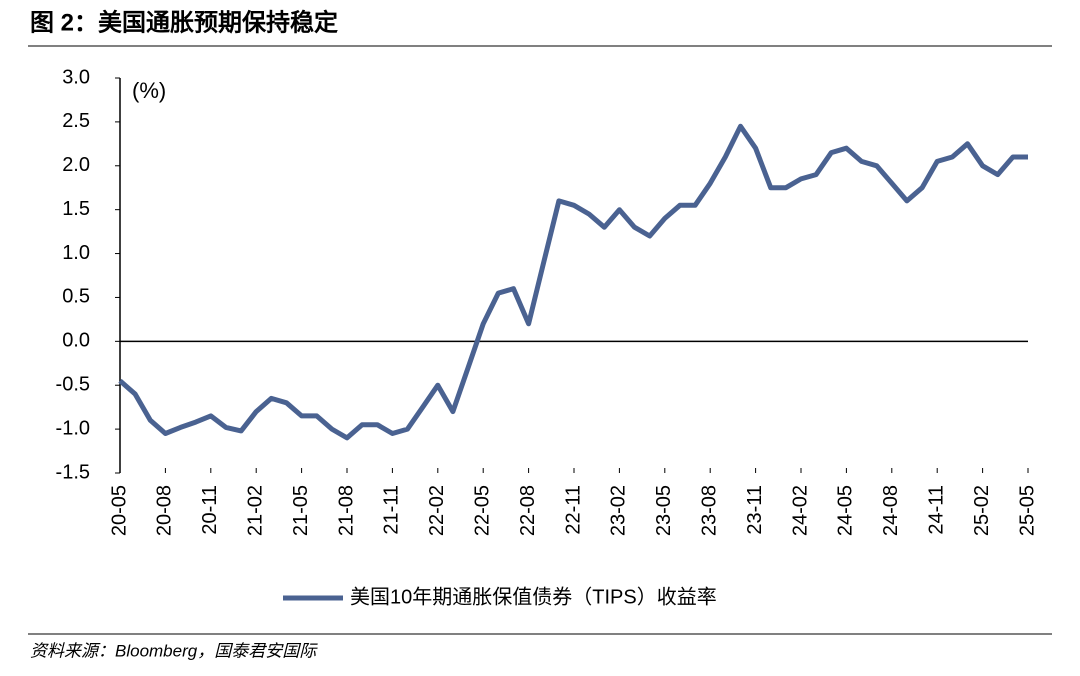 This screenshot has height=676, width=1080. Describe the element at coordinates (76, 209) in the screenshot. I see `y-tick-label: 1.5` at that location.